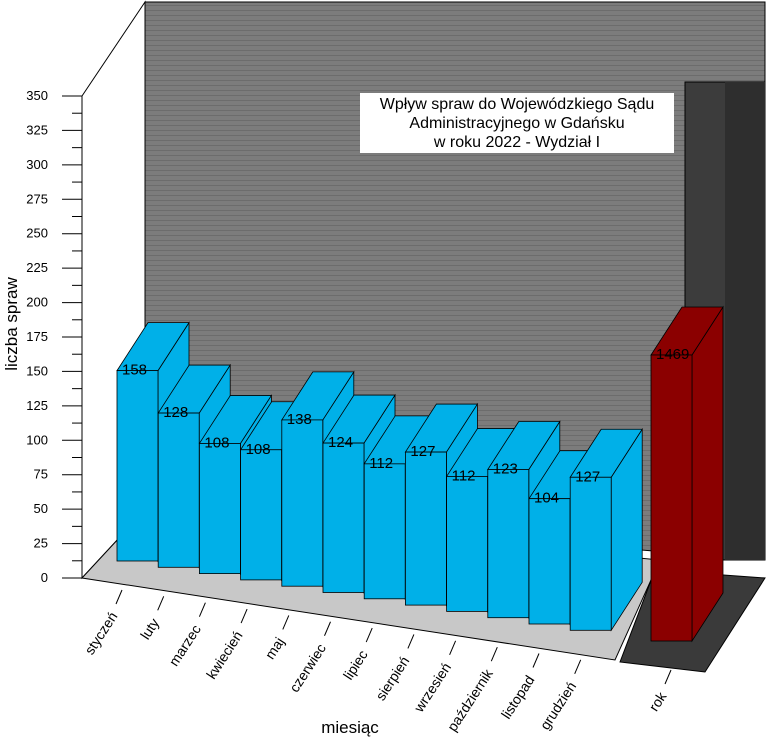 The width and height of the screenshot is (773, 749). Describe the element at coordinates (224, 655) in the screenshot. I see `x-tick-label: kwiecień` at that location.